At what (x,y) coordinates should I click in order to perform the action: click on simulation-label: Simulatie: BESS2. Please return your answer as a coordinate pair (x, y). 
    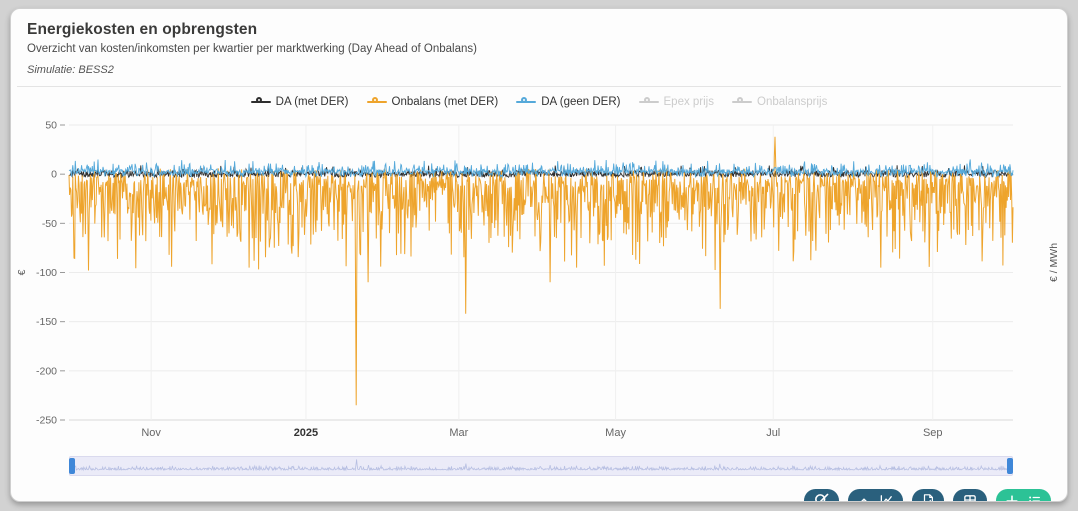
    Looking at the image, I should click on (70, 70).